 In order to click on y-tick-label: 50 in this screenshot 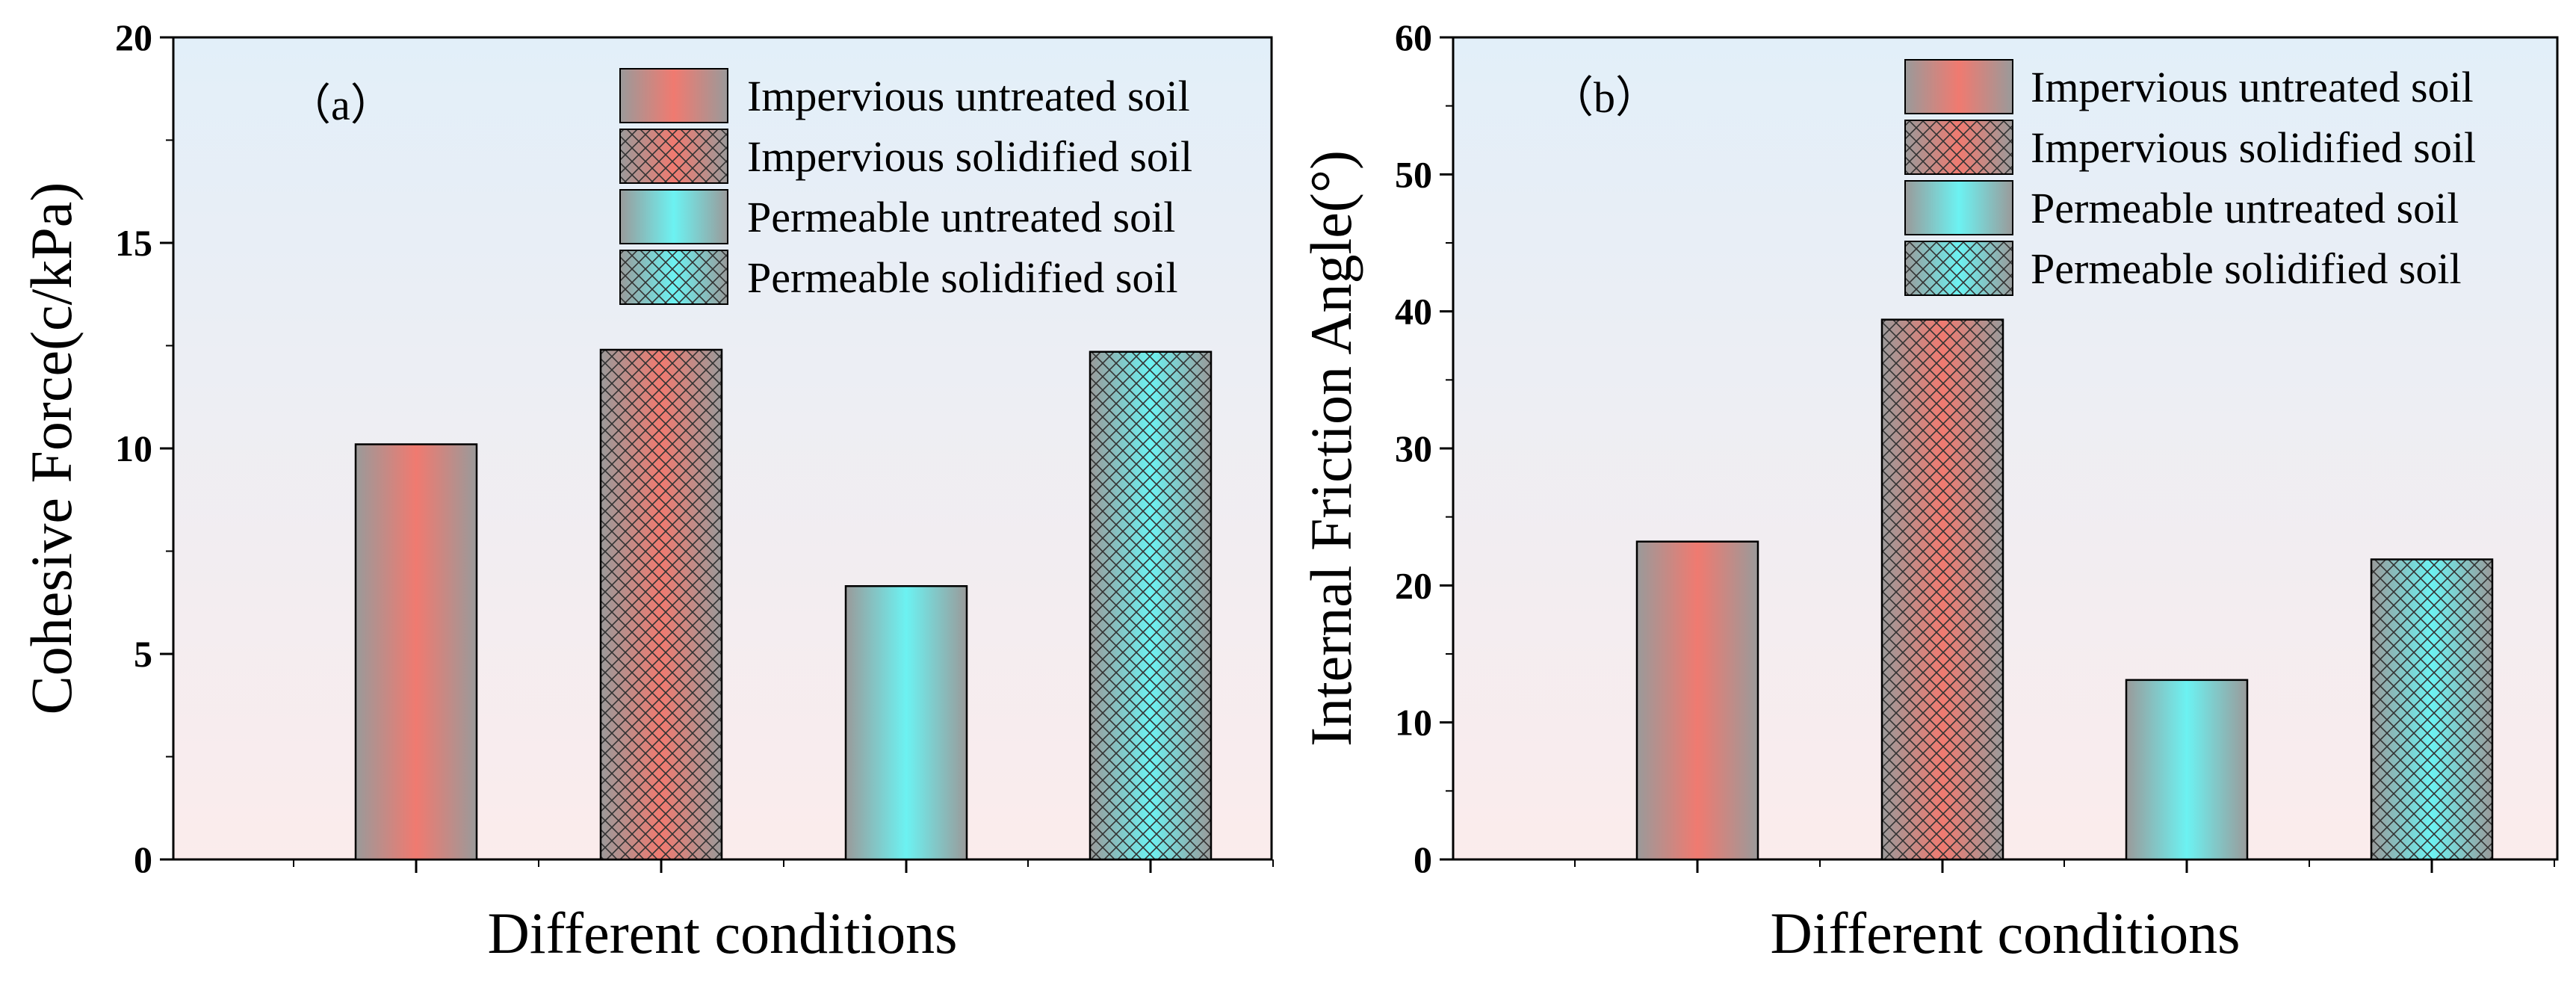, I will do `click(1413, 174)`.